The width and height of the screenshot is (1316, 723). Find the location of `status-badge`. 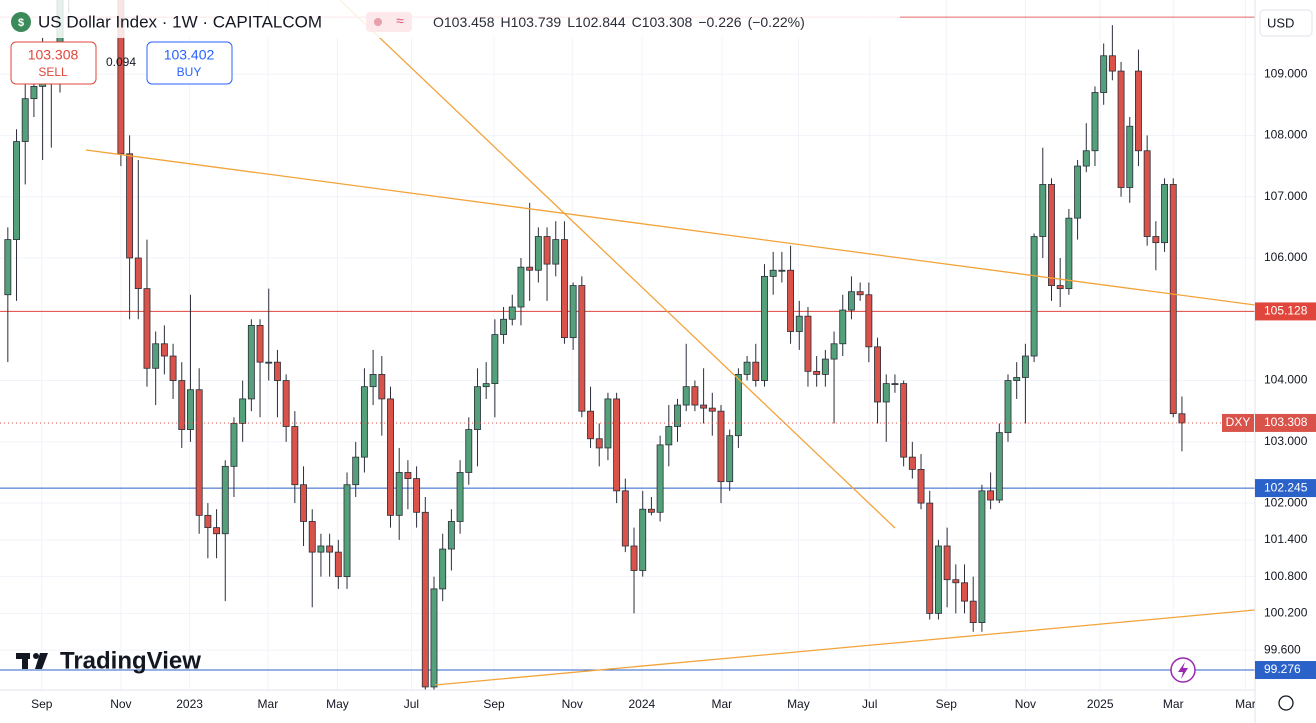

status-badge is located at coordinates (389, 22).